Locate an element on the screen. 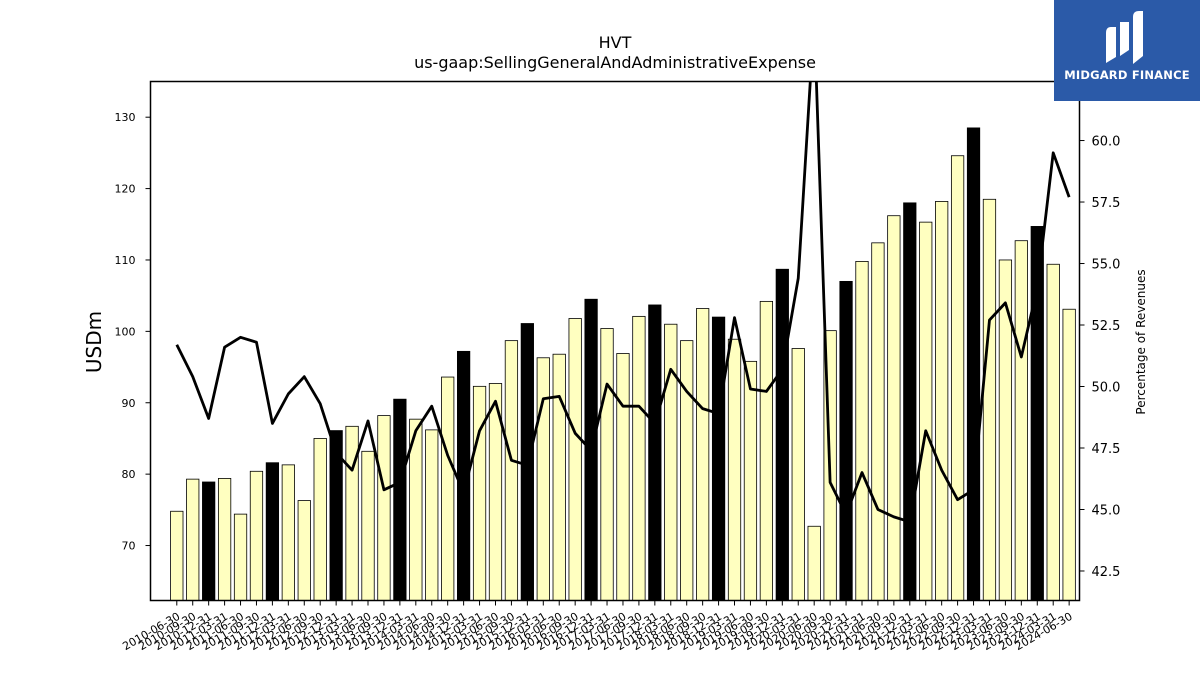 Image resolution: width=1200 pixels, height=675 pixels. brand-name: MIDGARD FINANCE is located at coordinates (1127, 75).